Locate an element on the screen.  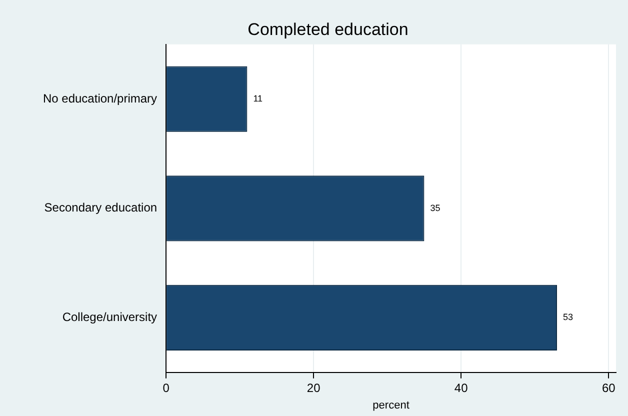
x-tick-label: 0 is located at coordinates (166, 387).